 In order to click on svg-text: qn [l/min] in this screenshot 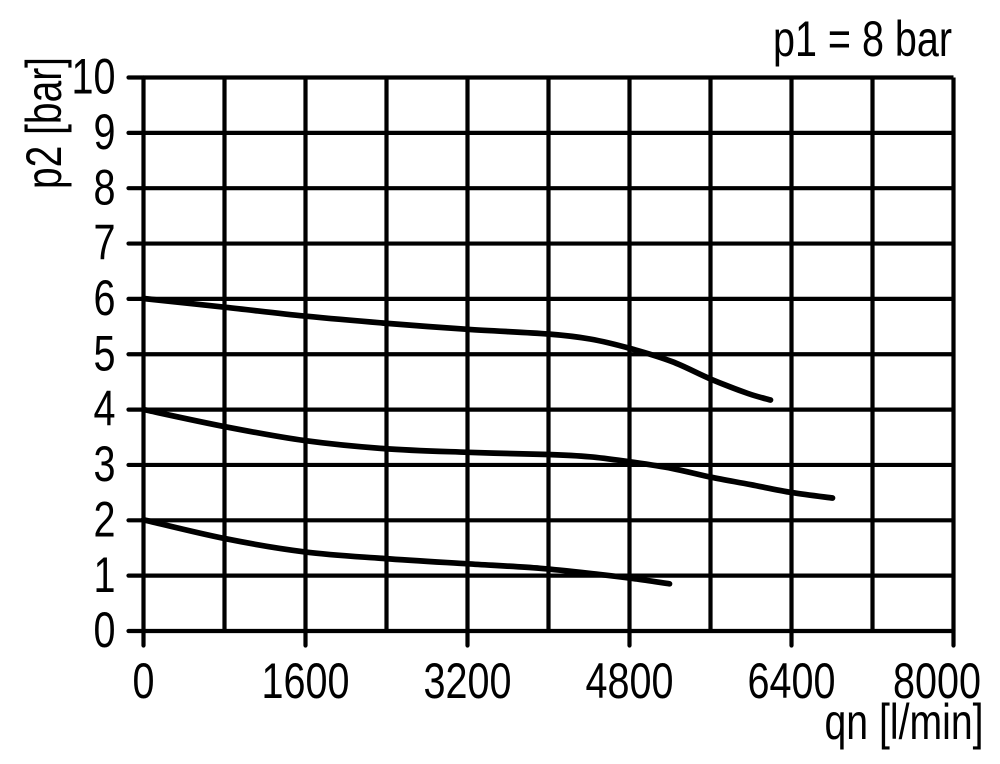, I will do `click(904, 722)`.